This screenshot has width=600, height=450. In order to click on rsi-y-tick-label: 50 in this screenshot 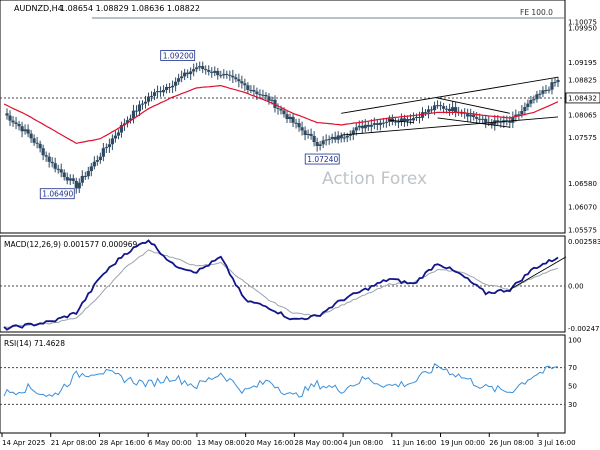, I will do `click(572, 387)`.